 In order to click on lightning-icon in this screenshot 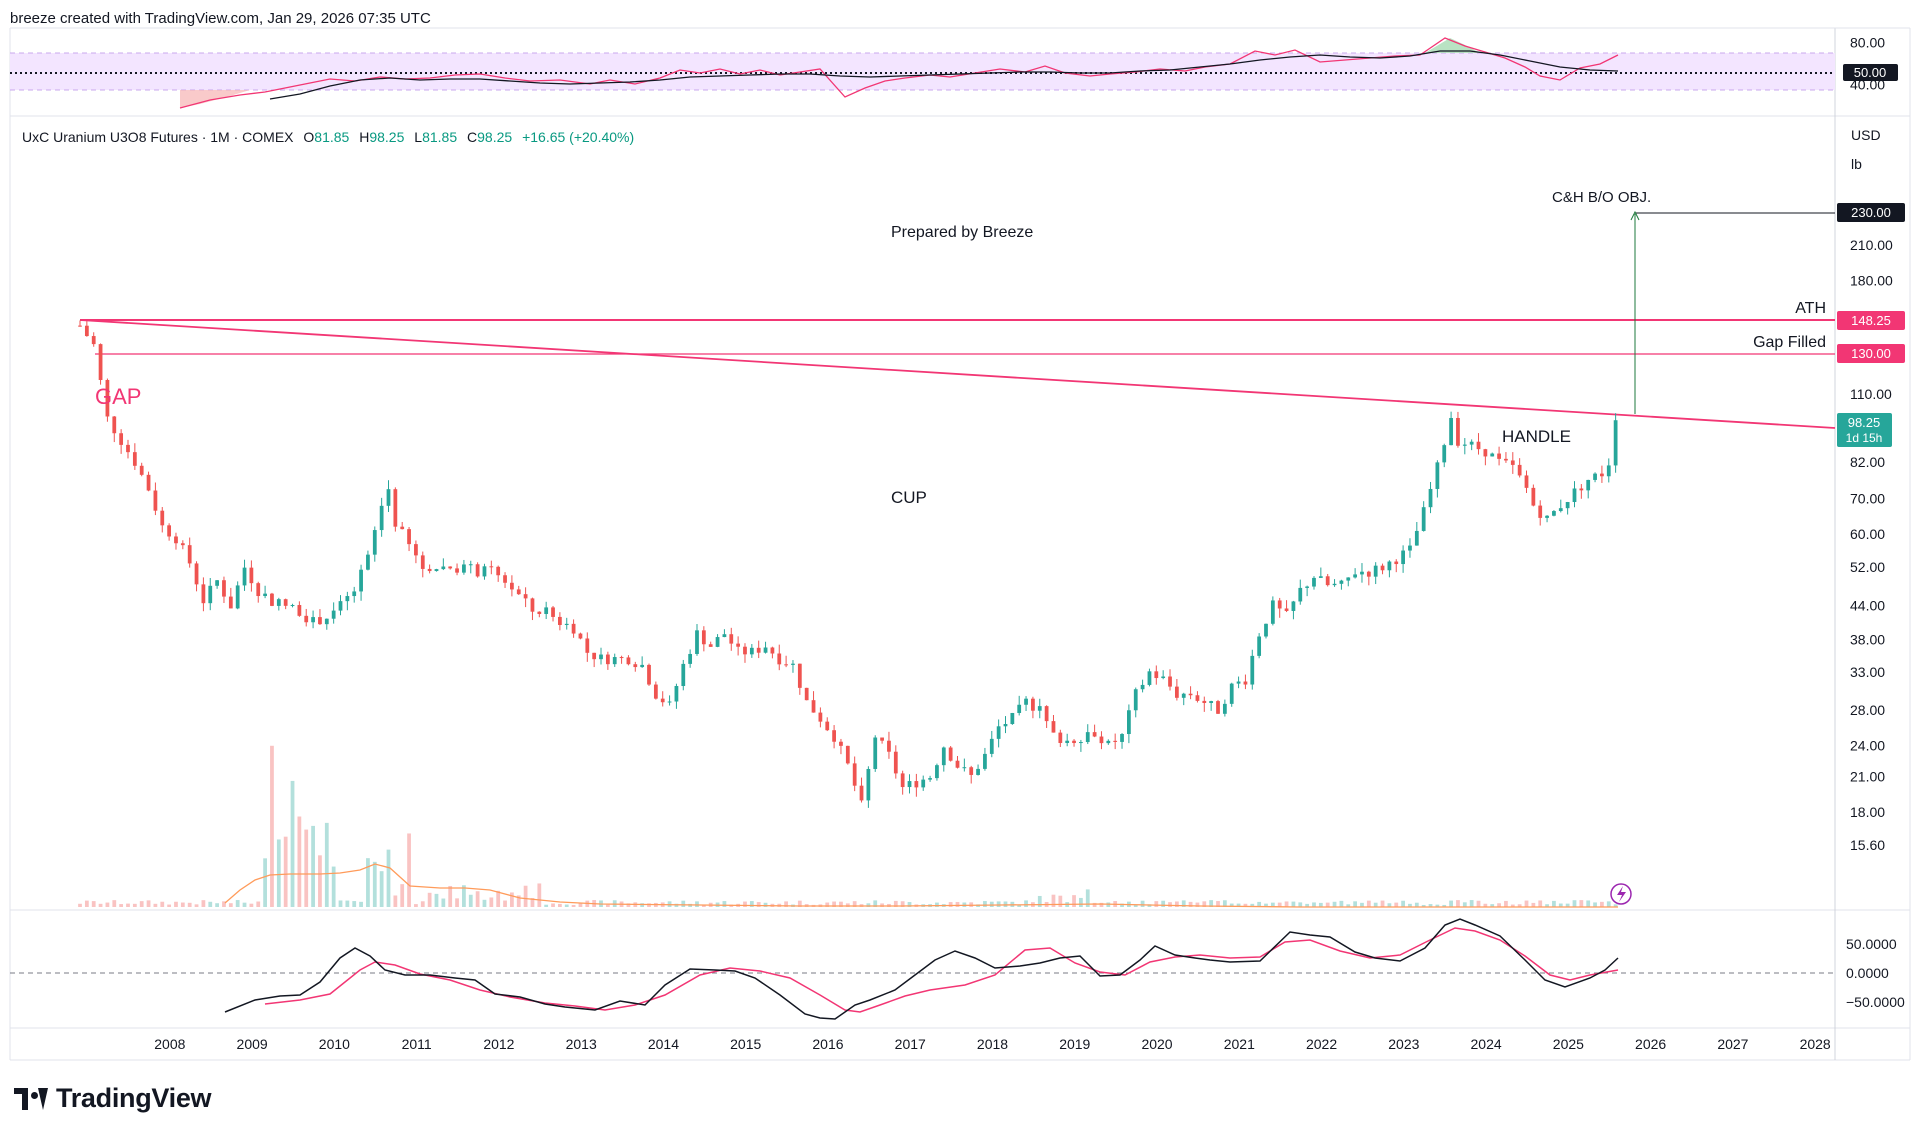, I will do `click(1621, 894)`.